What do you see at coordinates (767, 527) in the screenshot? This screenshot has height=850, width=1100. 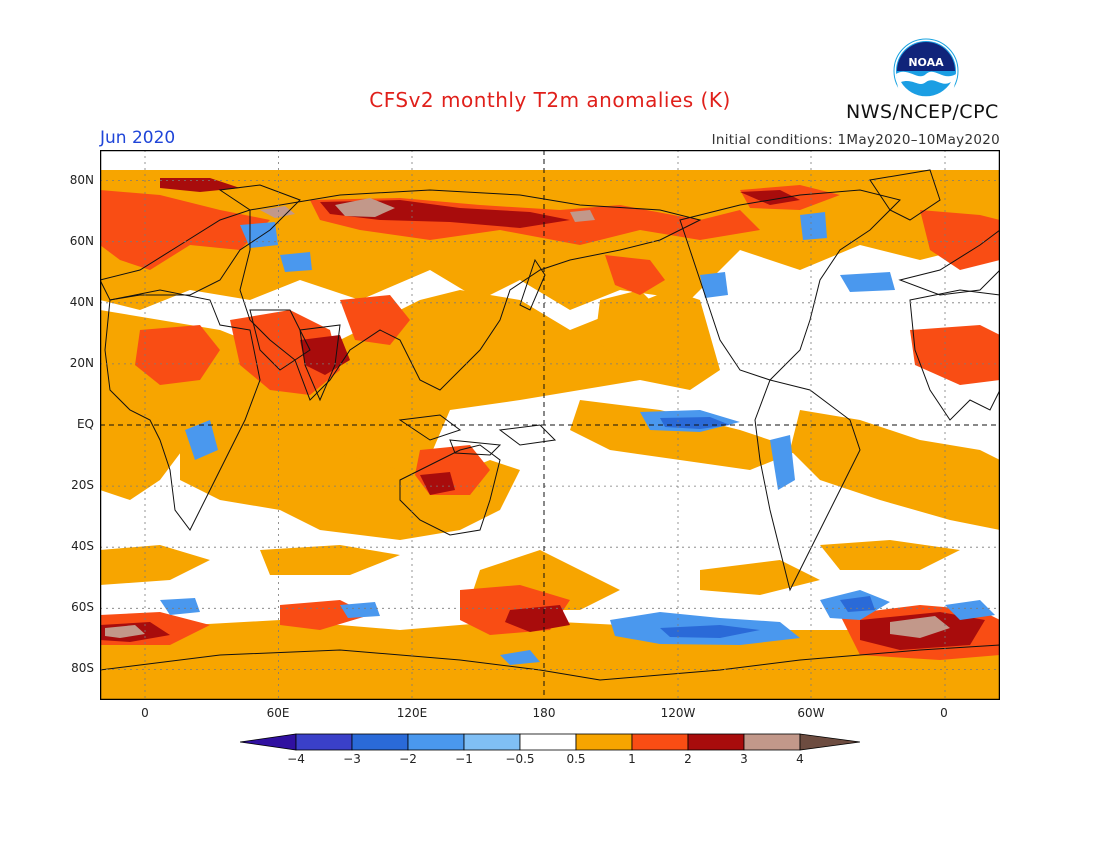 I see `anomaly-strong-negative-field` at bounding box center [767, 527].